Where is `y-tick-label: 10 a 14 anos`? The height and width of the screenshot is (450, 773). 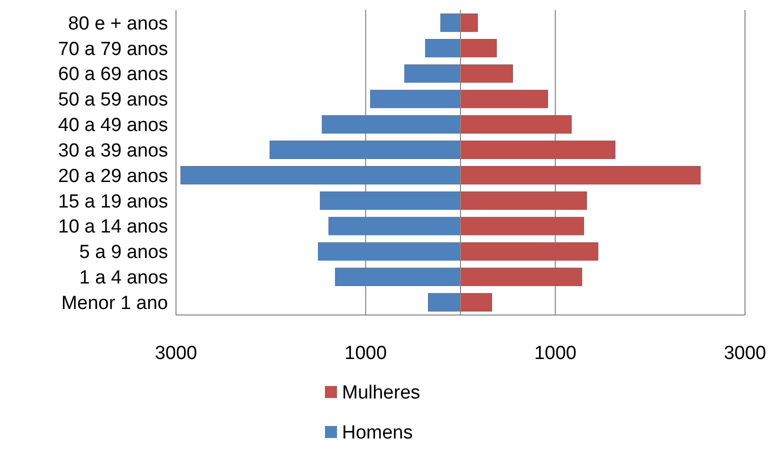 y-tick-label: 10 a 14 anos is located at coordinates (113, 227).